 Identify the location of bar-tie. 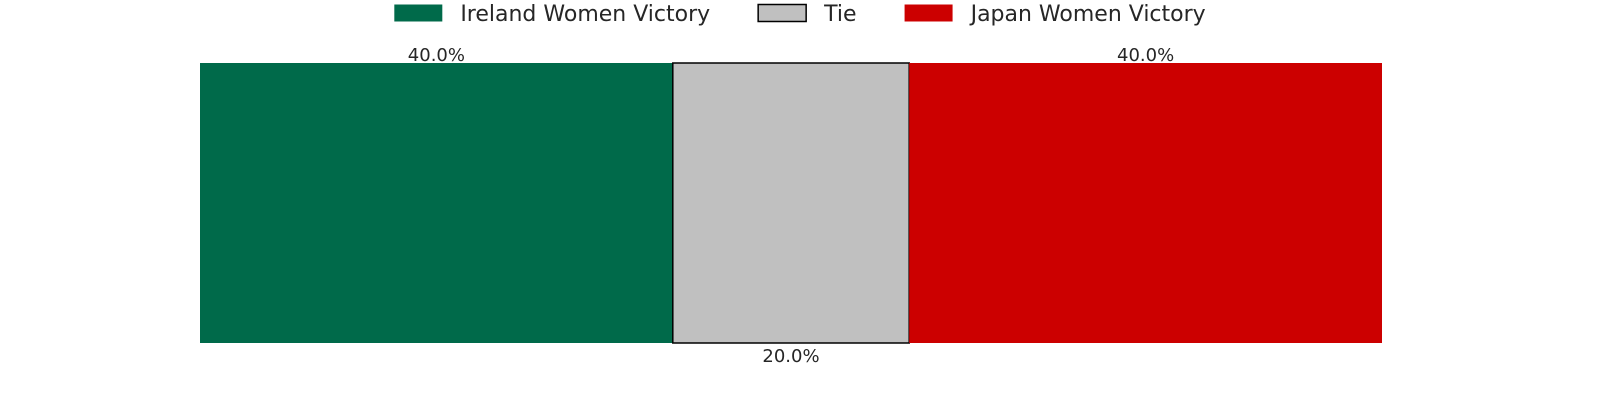
(791, 203).